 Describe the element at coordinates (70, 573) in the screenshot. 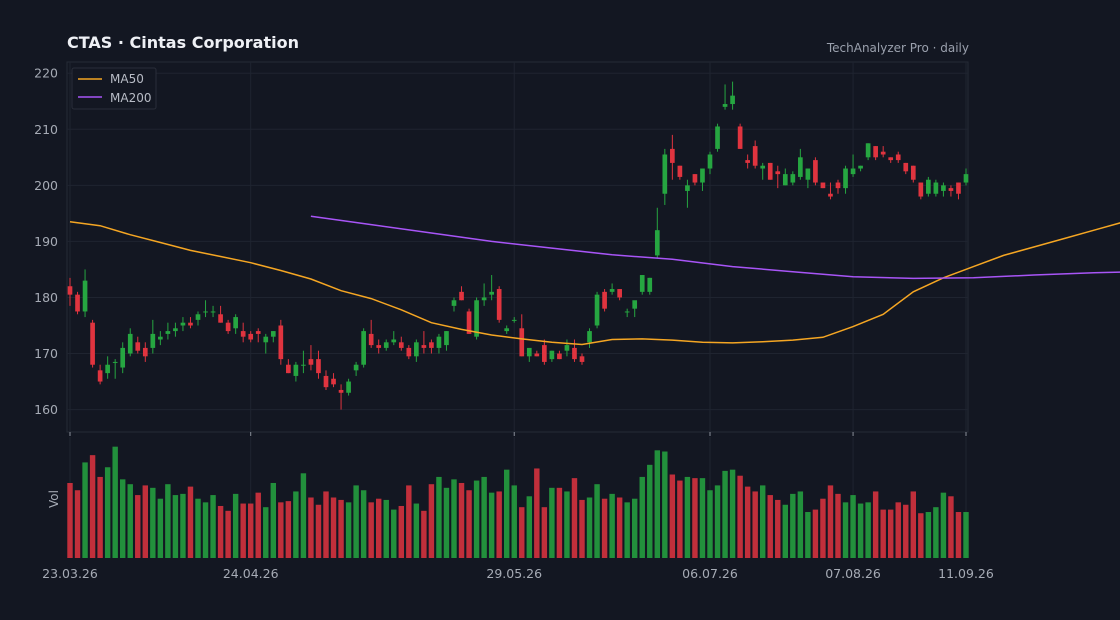

I see `x-tick-label: 23.03.26` at that location.